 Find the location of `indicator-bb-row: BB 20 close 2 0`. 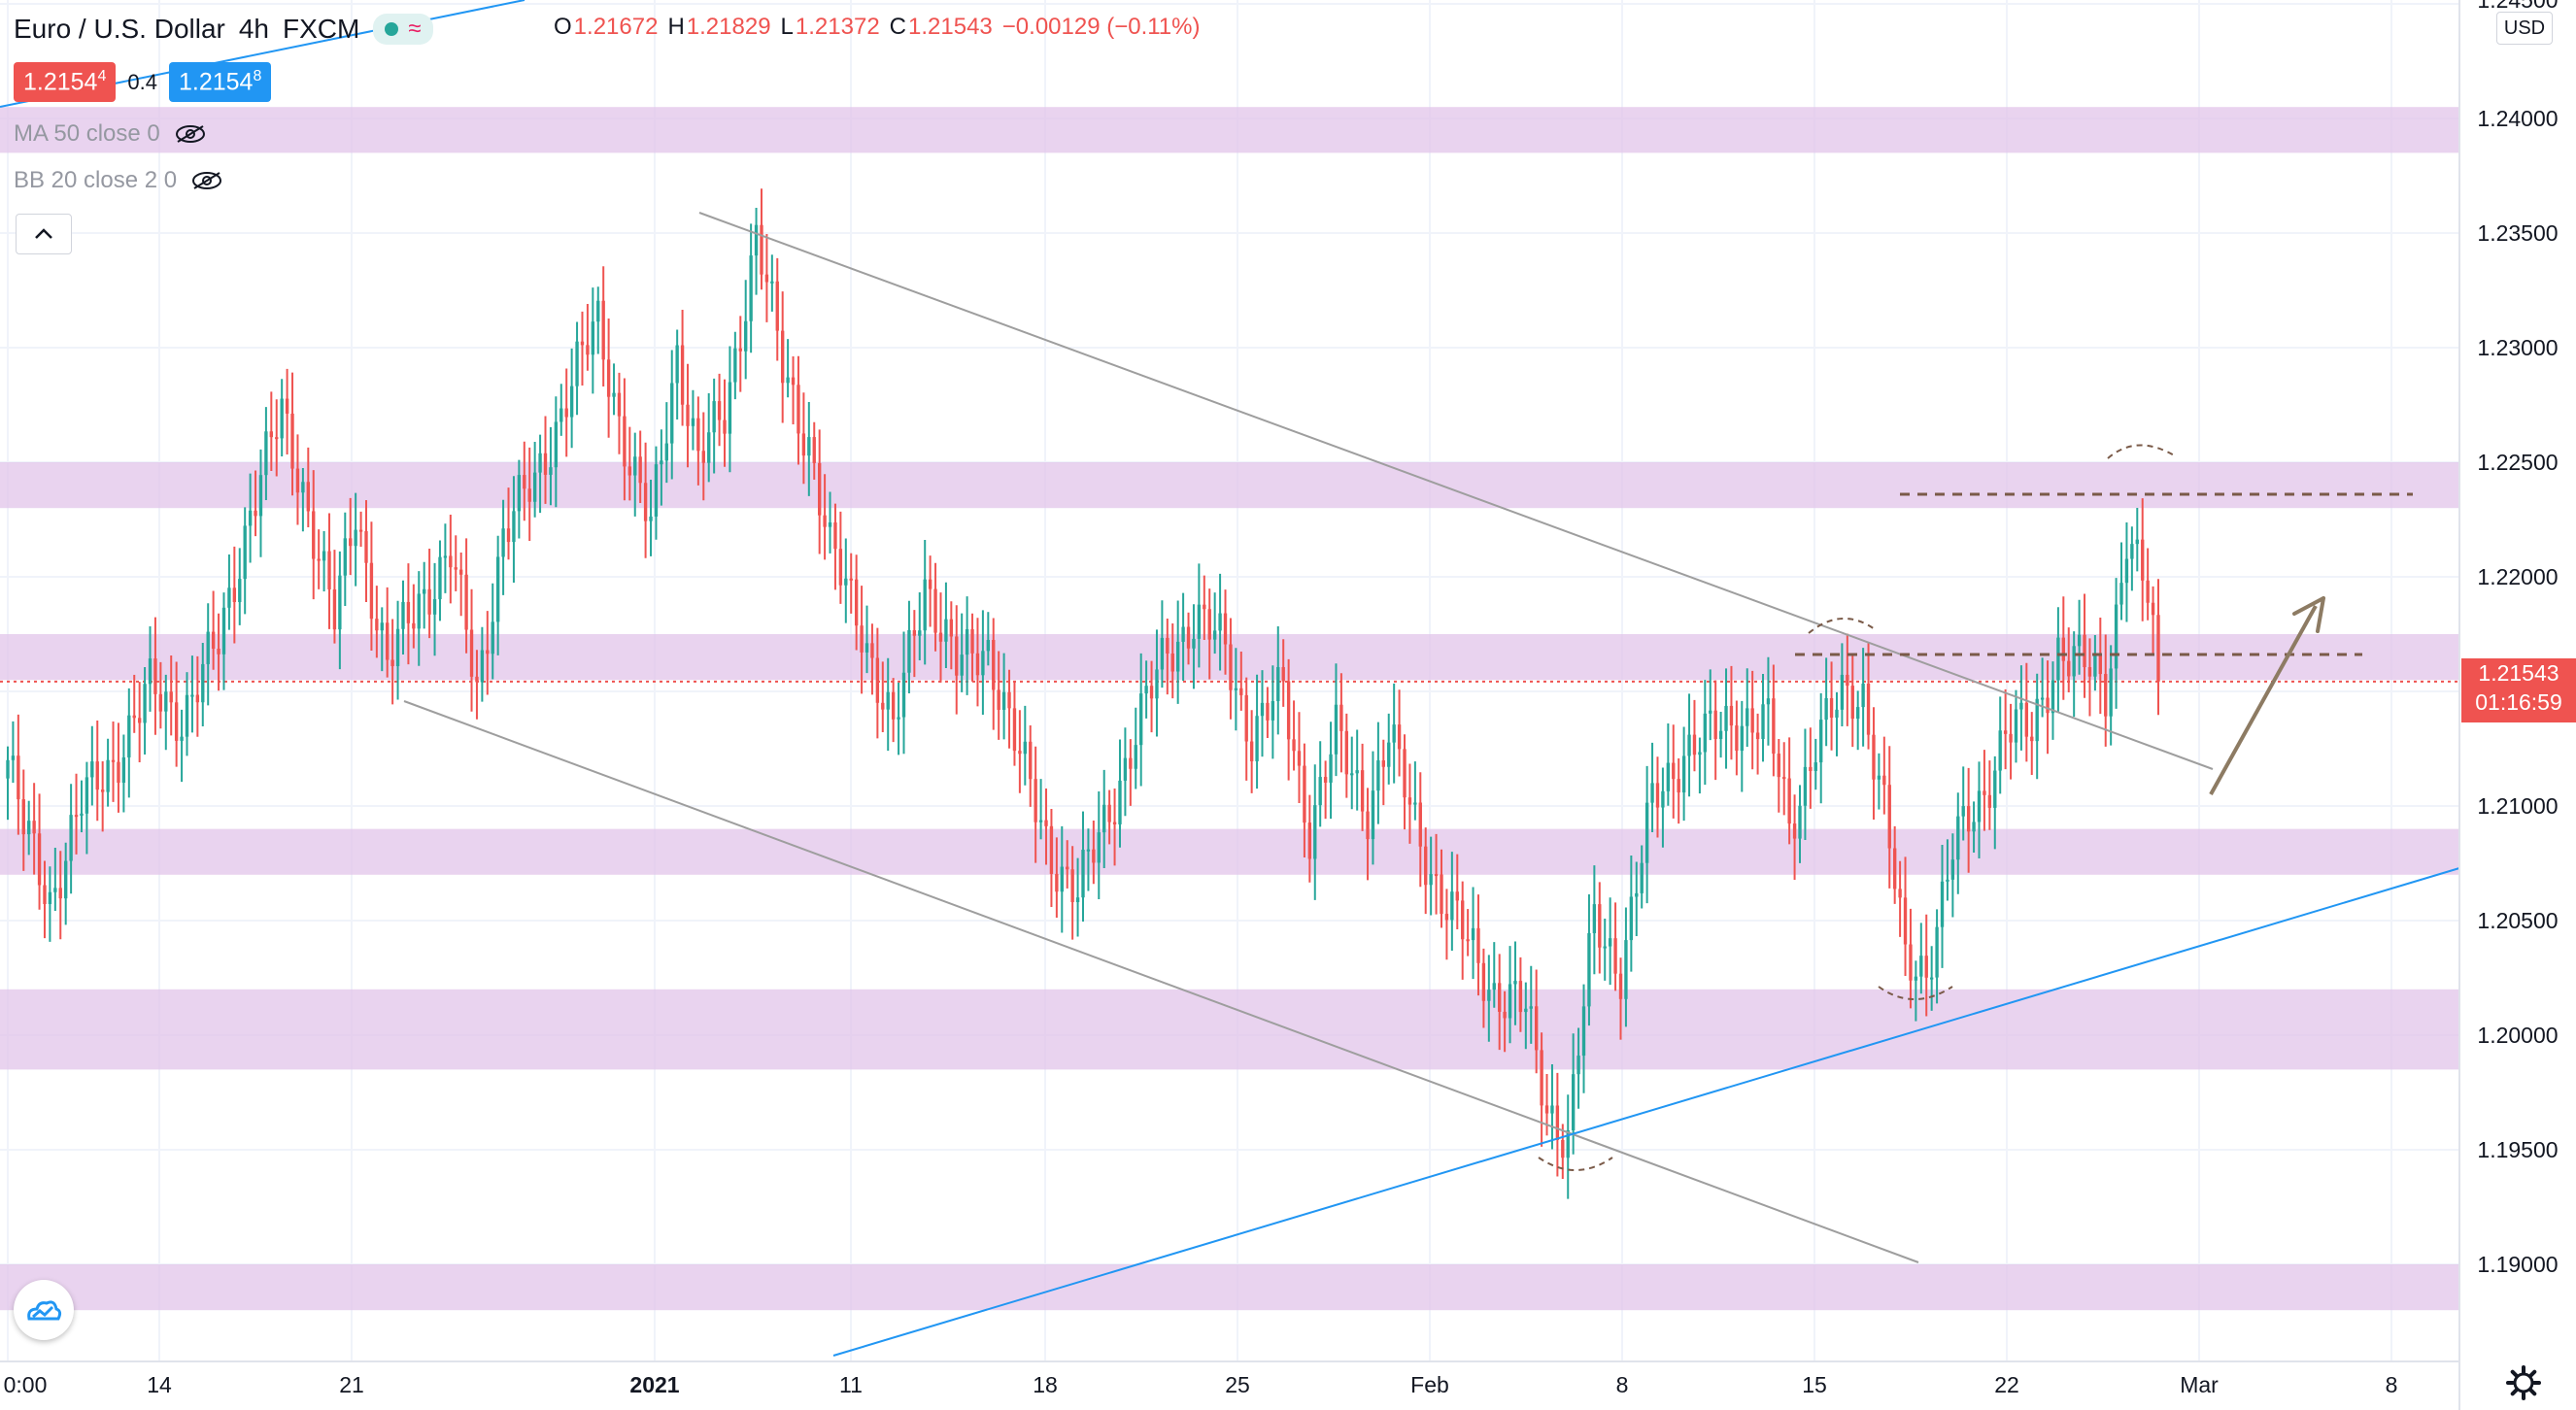

indicator-bb-row: BB 20 close 2 0 is located at coordinates (118, 180).